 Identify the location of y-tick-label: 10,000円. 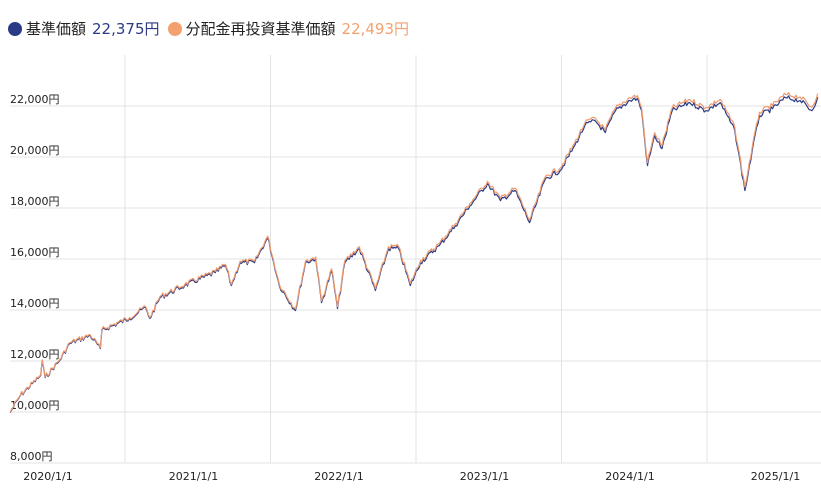
(35, 405).